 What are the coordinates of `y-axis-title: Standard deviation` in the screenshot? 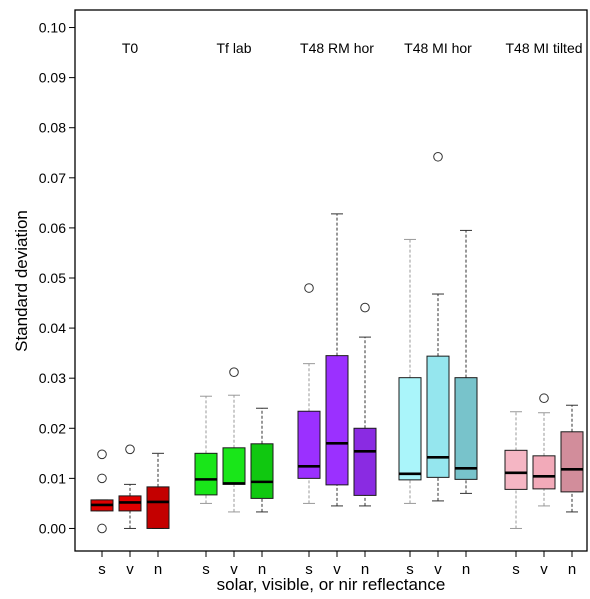 It's located at (21, 281).